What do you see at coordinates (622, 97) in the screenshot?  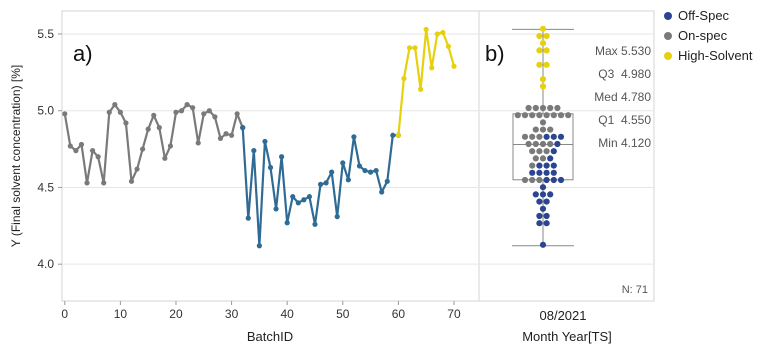 I see `stat-median: Med 4.780` at bounding box center [622, 97].